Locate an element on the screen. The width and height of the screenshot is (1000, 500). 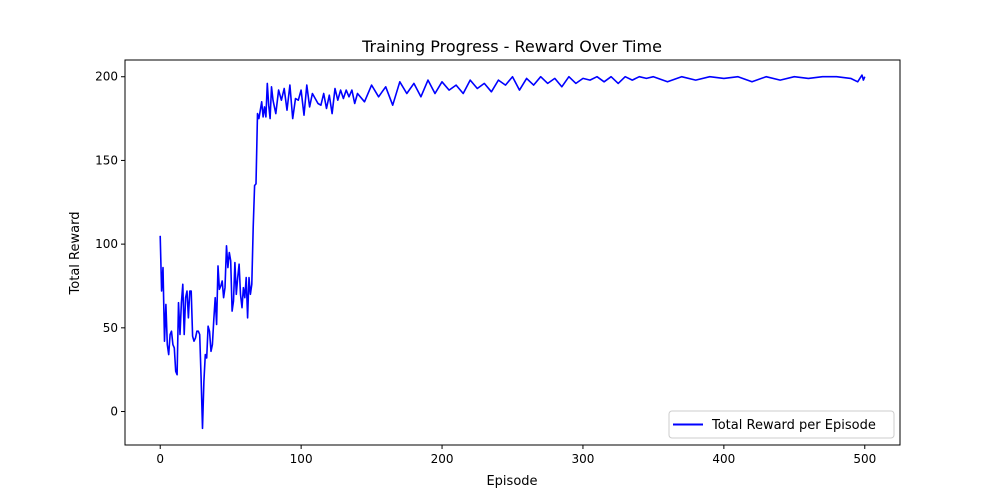
x-axis-label: Episode is located at coordinates (511, 481).